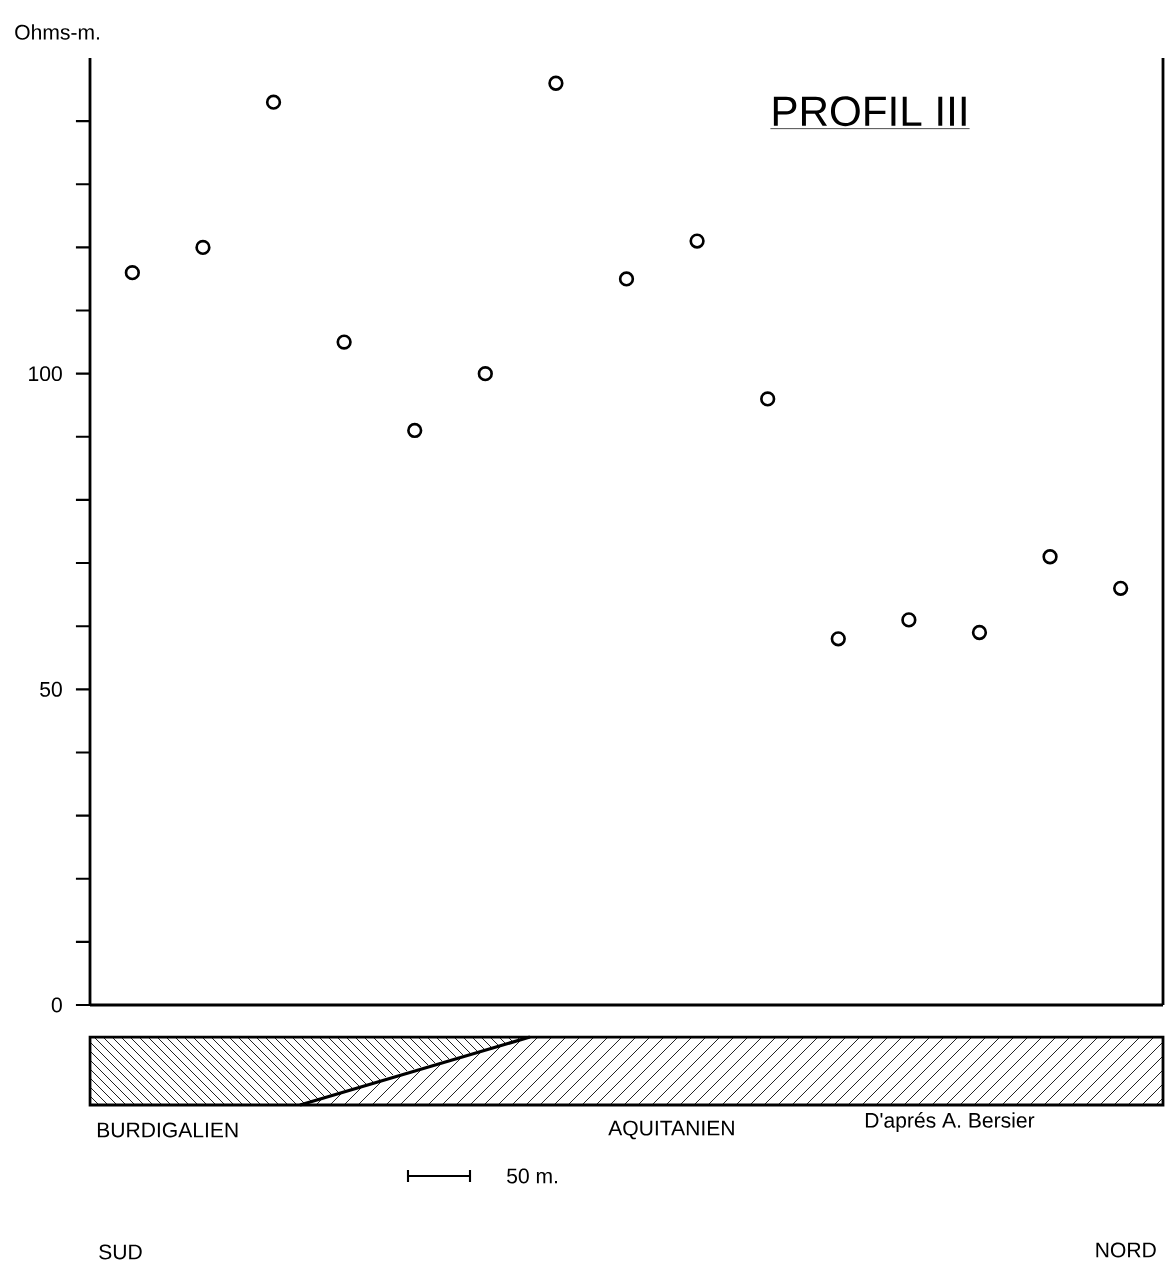 Image resolution: width=1165 pixels, height=1263 pixels. Describe the element at coordinates (120, 1252) in the screenshot. I see `text: SUD` at that location.